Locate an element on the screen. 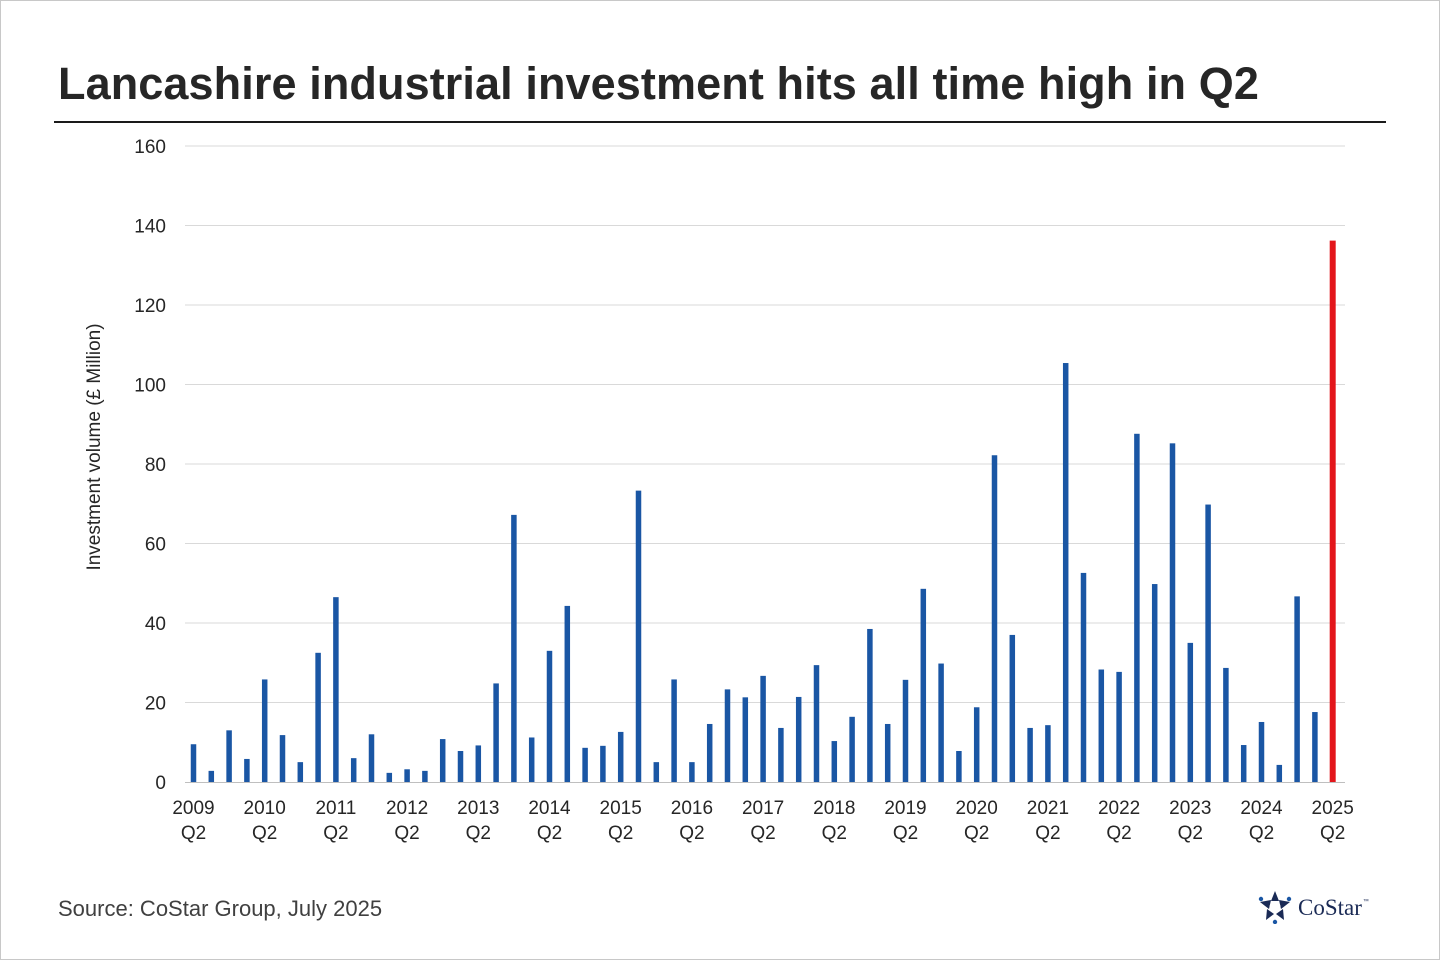 The width and height of the screenshot is (1440, 960). y-tick-label: 60 is located at coordinates (155, 545).